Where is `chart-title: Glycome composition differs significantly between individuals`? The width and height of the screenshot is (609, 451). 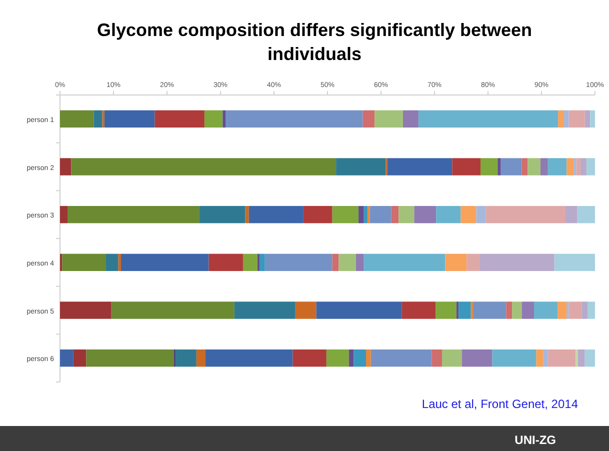
chart-title: Glycome composition differs significantly between individuals is located at coordinates (314, 42).